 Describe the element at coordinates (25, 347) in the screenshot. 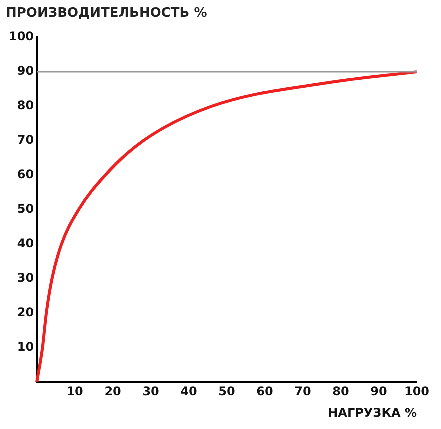

I see `y-tick-label: 10` at that location.